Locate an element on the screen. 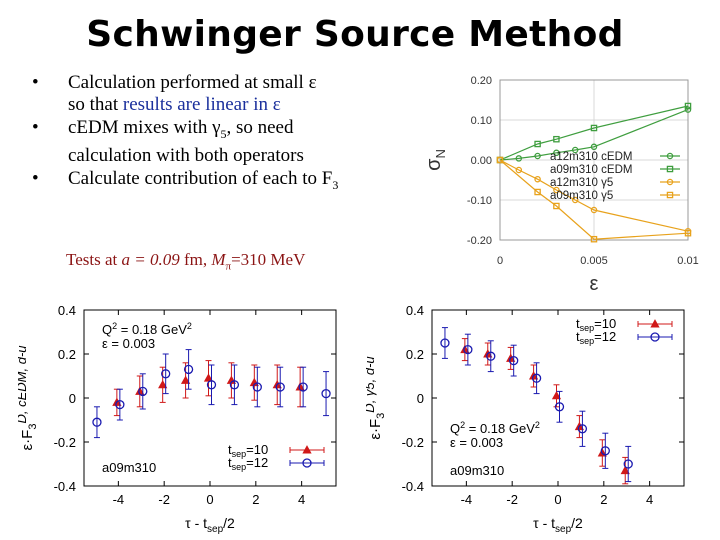 This screenshot has width=720, height=540. y-axis-label: ε·F3D, cEDM, d-u is located at coordinates (28, 398).